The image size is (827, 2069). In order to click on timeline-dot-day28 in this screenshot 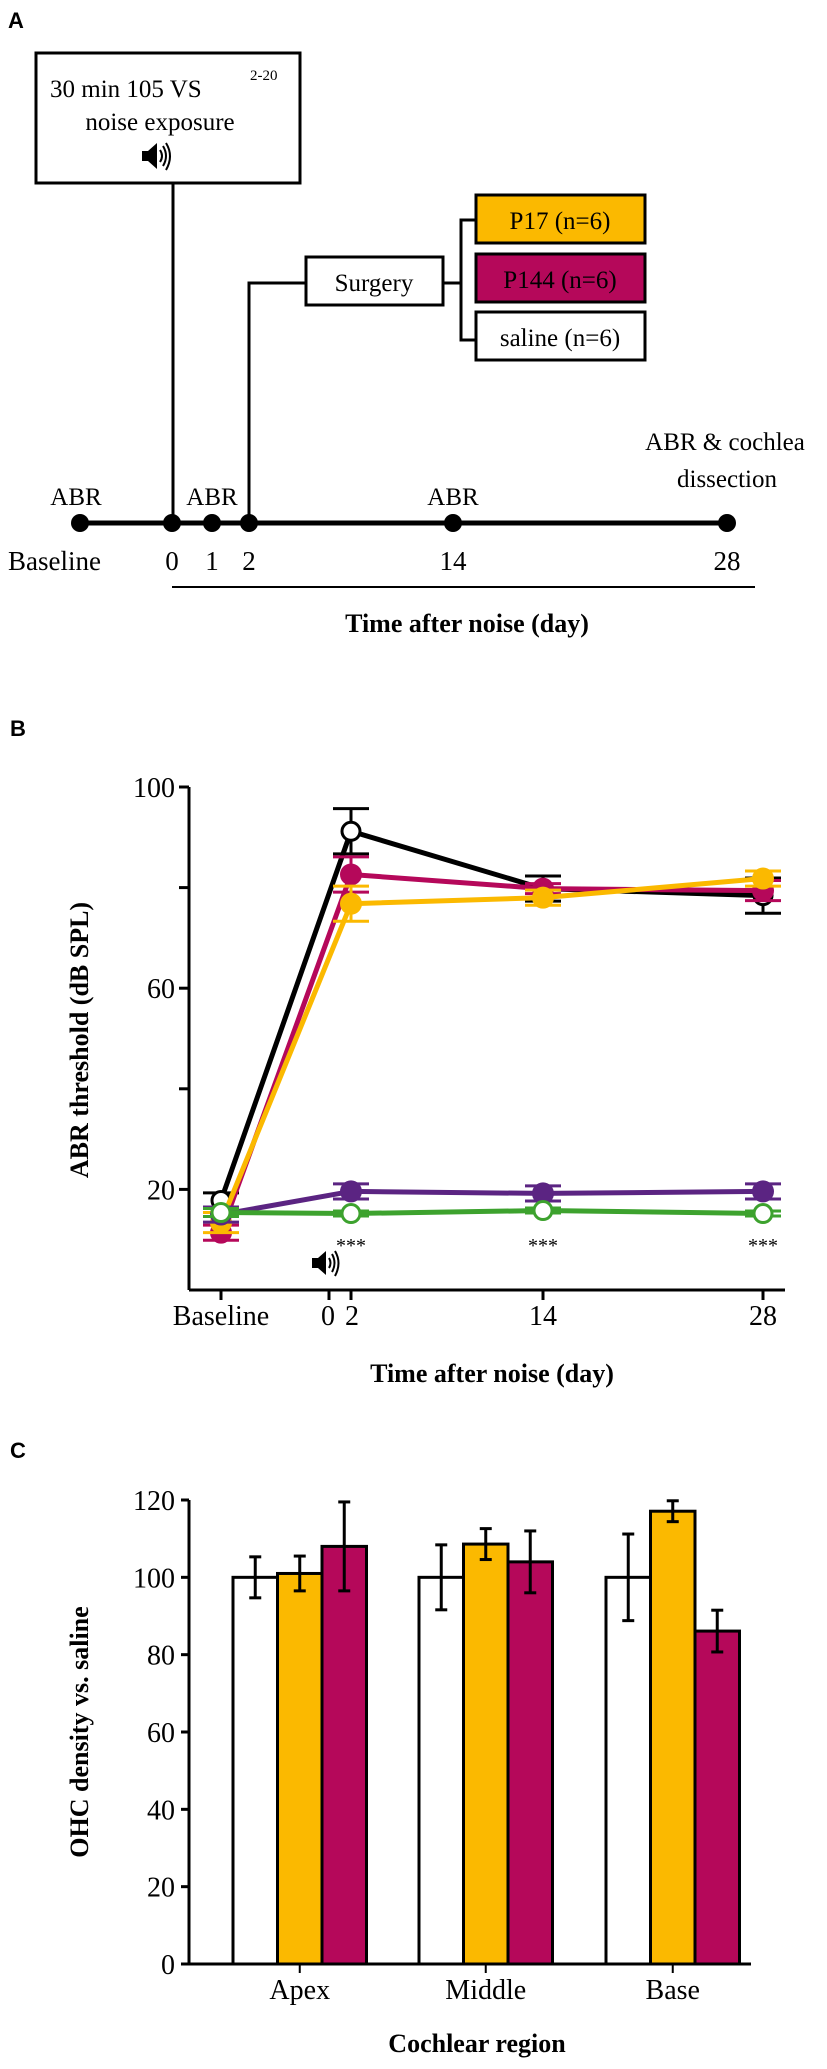, I will do `click(727, 523)`.